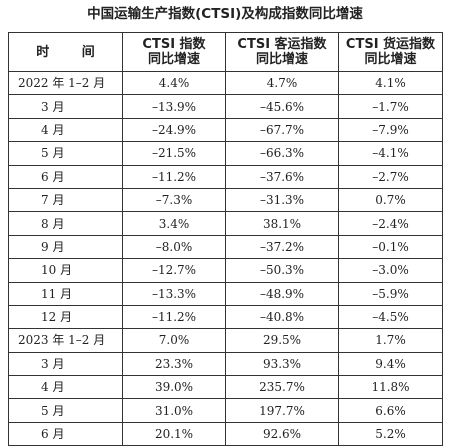 This screenshot has height=446, width=450. I want to click on header-freight: CTSI 货运指数 同比增速, so click(390, 52).